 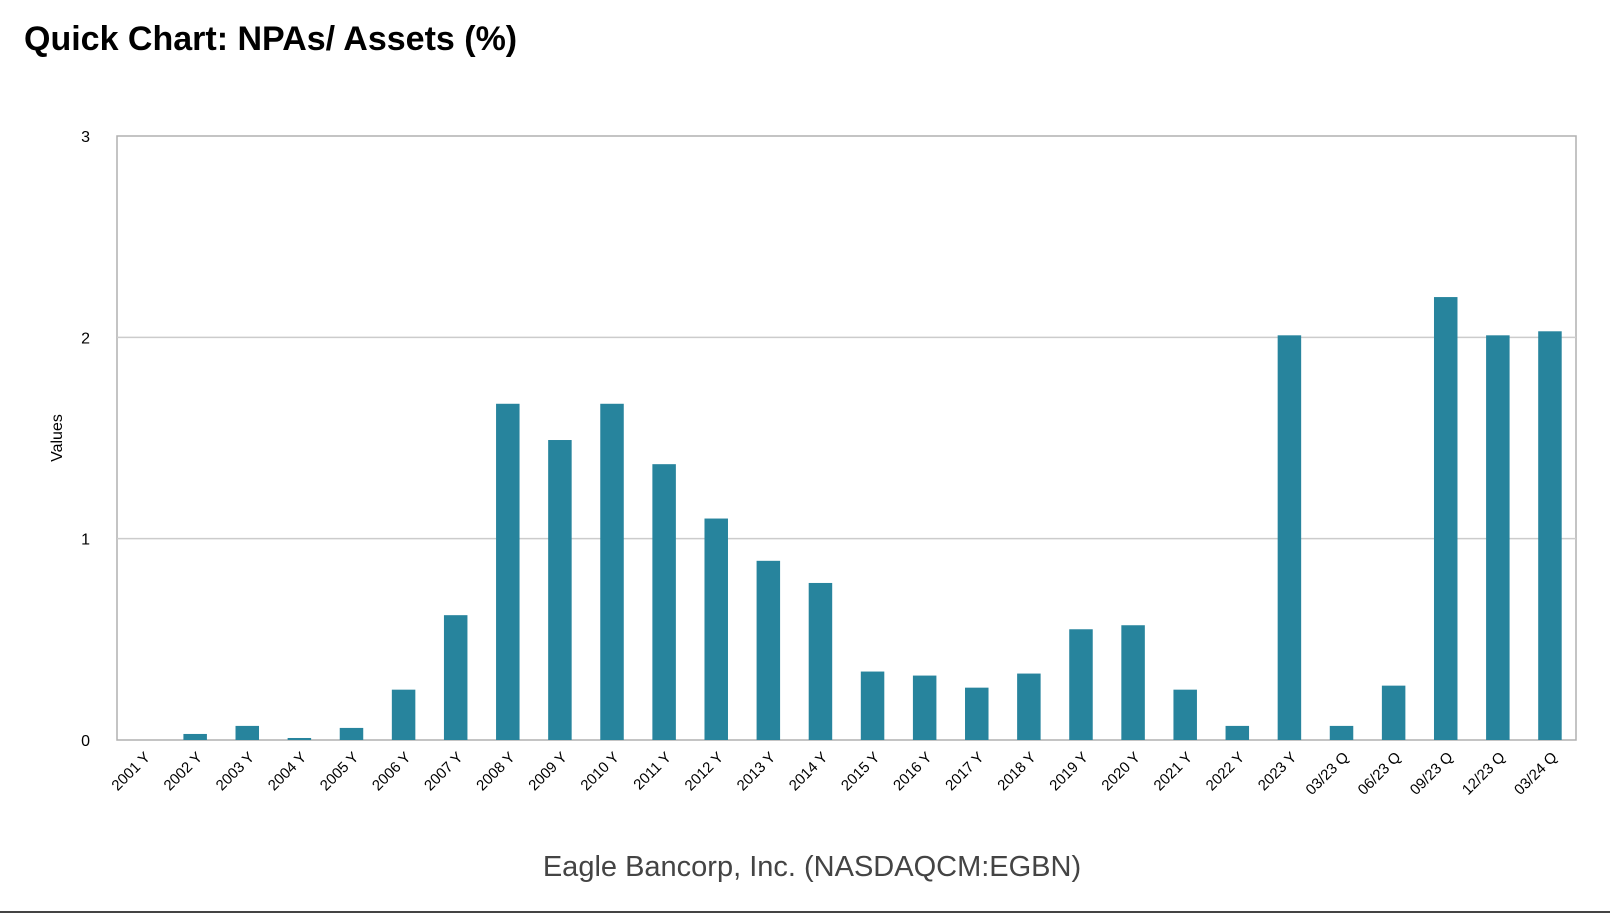 What do you see at coordinates (85, 540) in the screenshot?
I see `y-tick-label: 1` at bounding box center [85, 540].